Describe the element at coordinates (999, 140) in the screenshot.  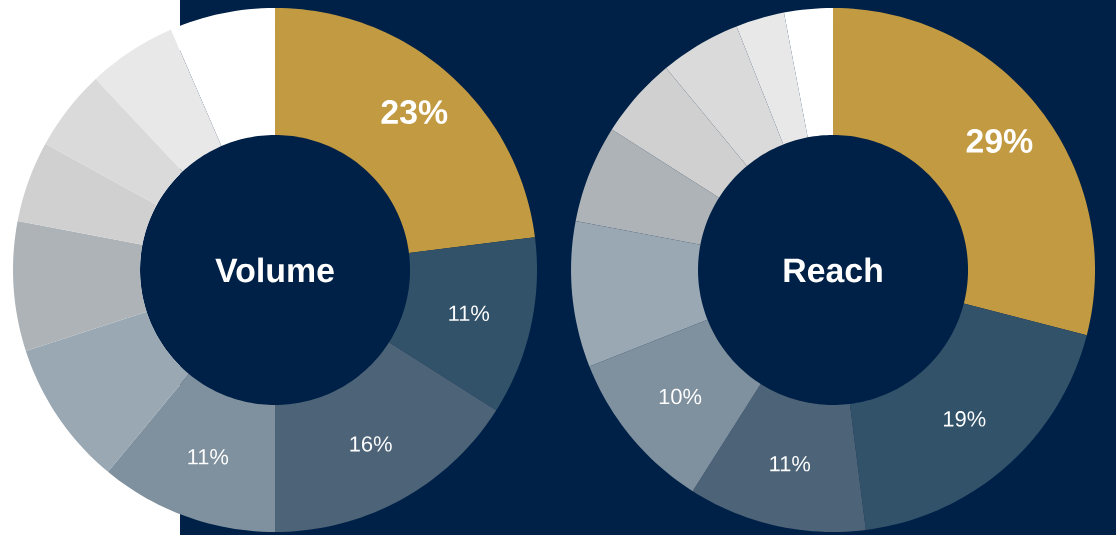
I see `data-label: 29%` at that location.